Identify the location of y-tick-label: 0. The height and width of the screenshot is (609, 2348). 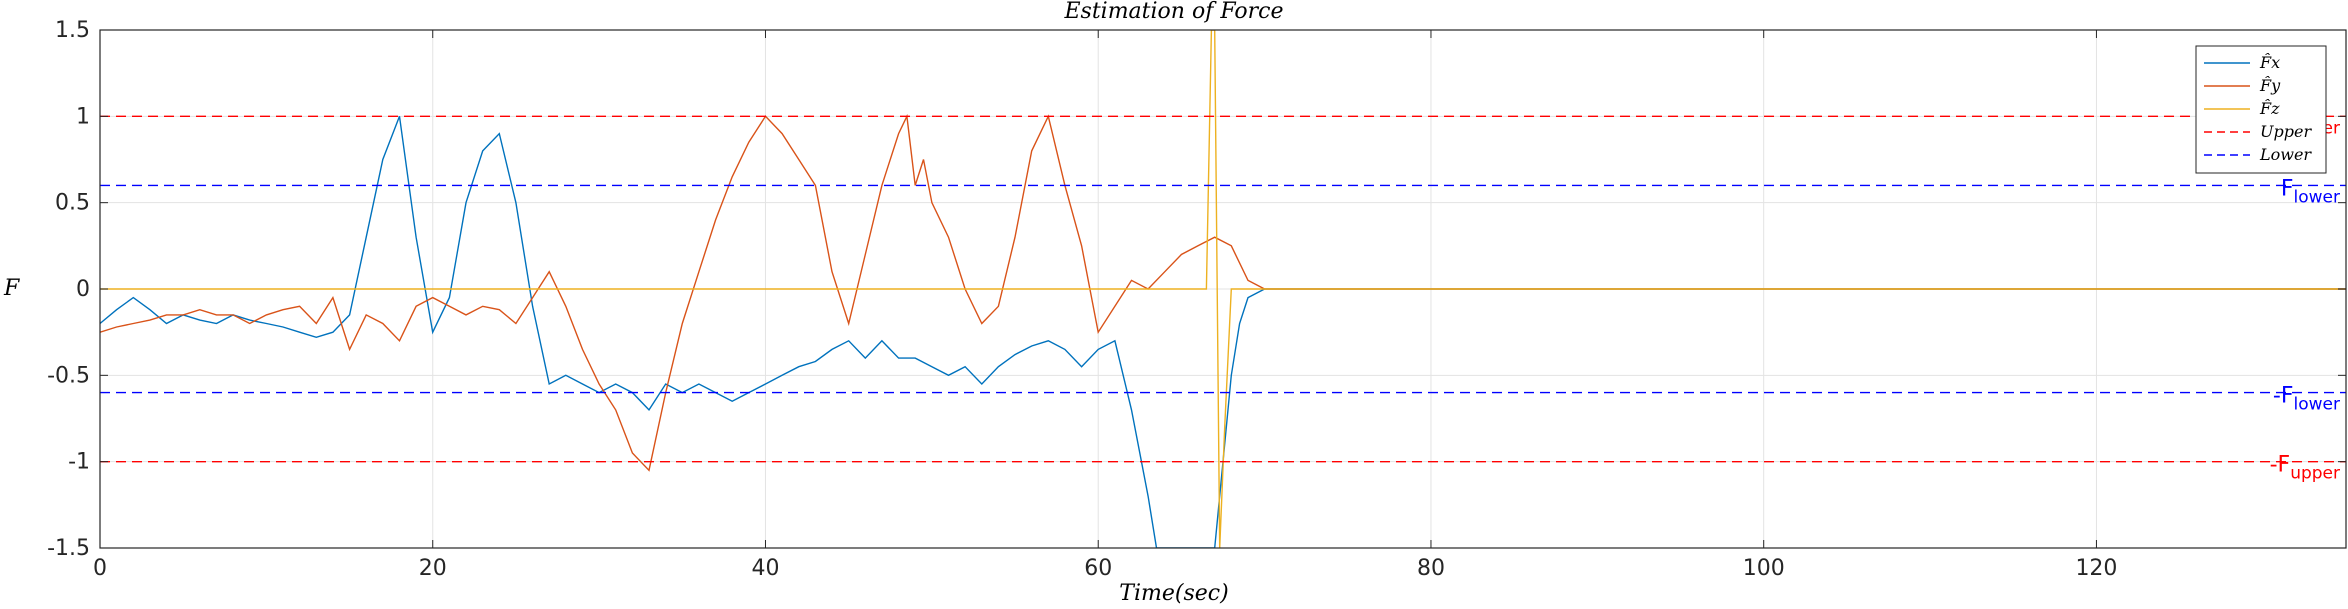
(83, 289).